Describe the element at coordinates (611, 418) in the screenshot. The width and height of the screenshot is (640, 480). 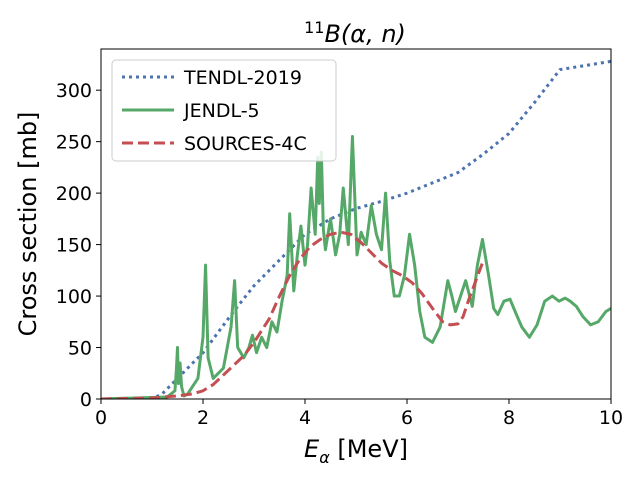
I see `x-tick-label: 10` at that location.